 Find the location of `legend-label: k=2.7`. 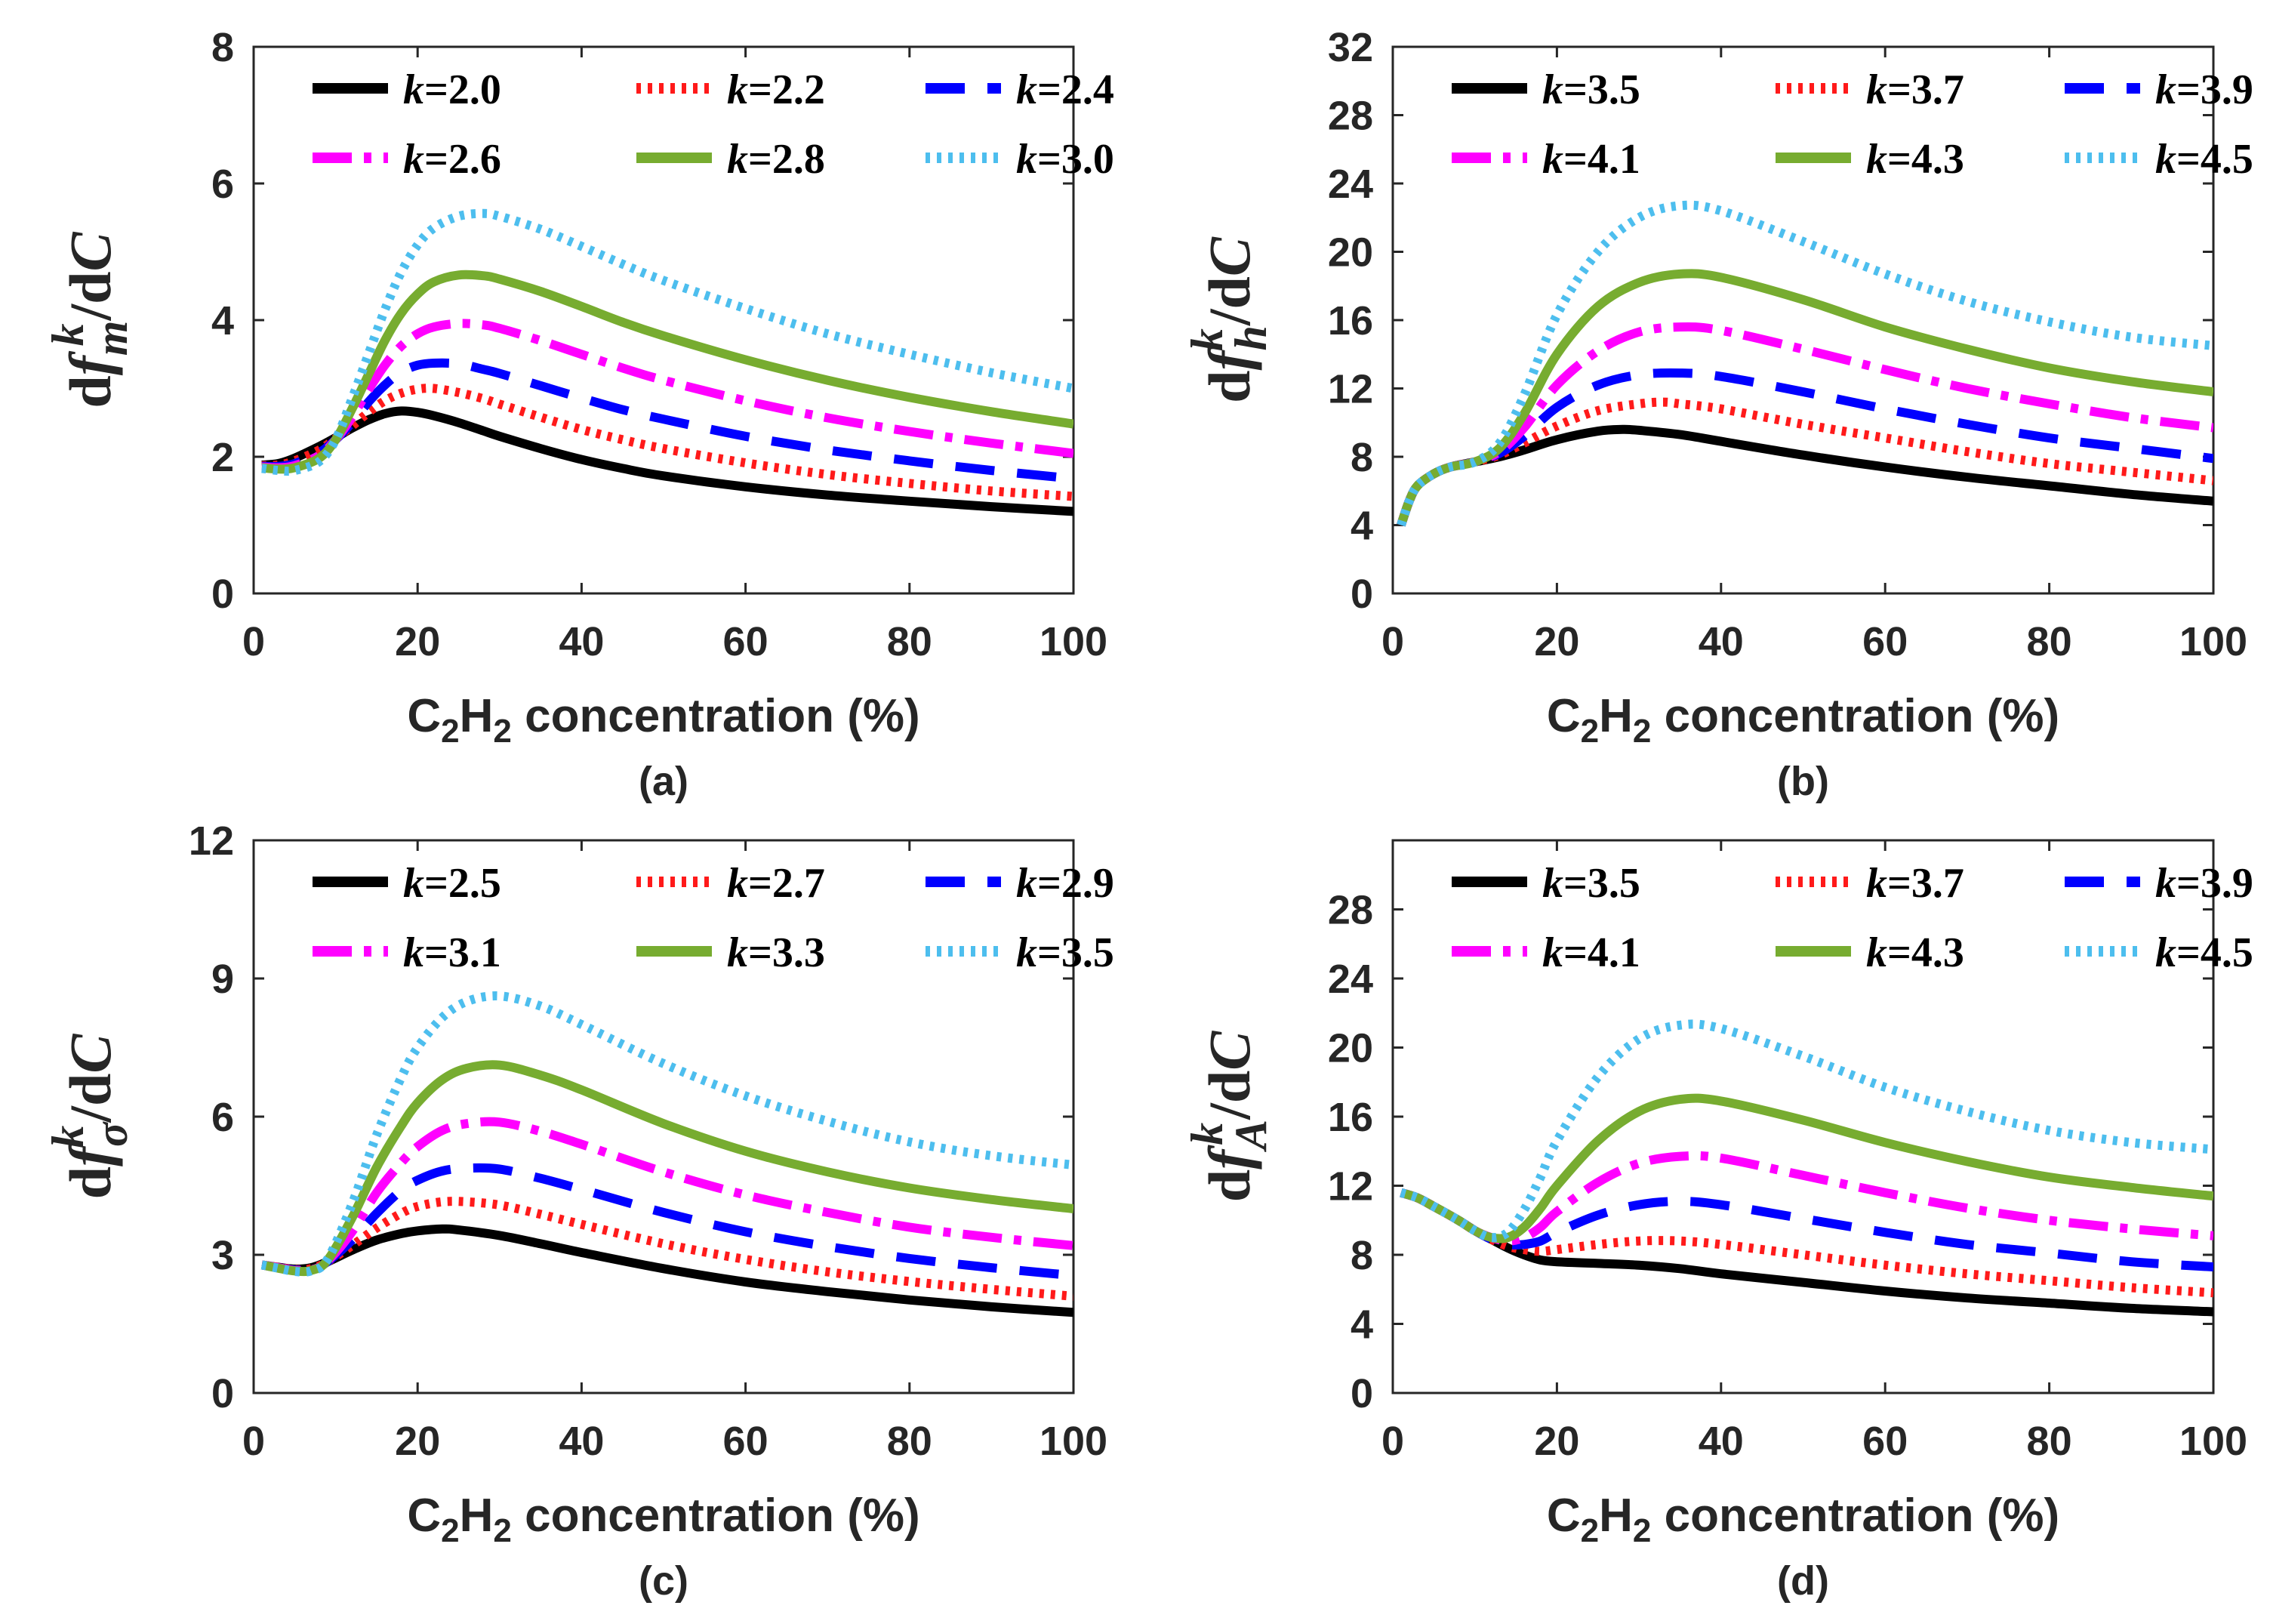

legend-label: k=2.7 is located at coordinates (776, 884).